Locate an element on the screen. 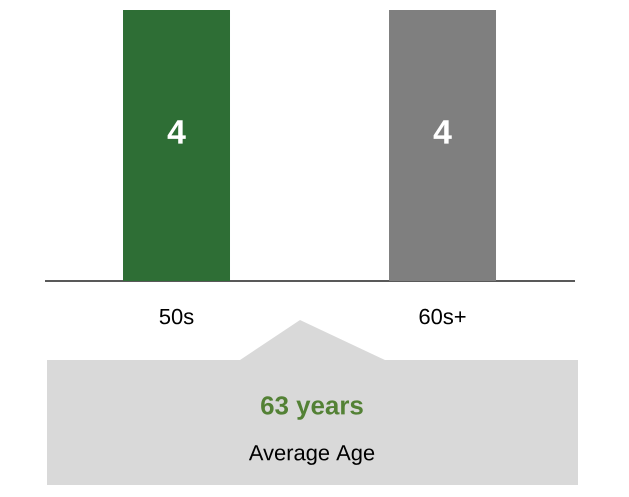  text: Average Age is located at coordinates (311, 455).